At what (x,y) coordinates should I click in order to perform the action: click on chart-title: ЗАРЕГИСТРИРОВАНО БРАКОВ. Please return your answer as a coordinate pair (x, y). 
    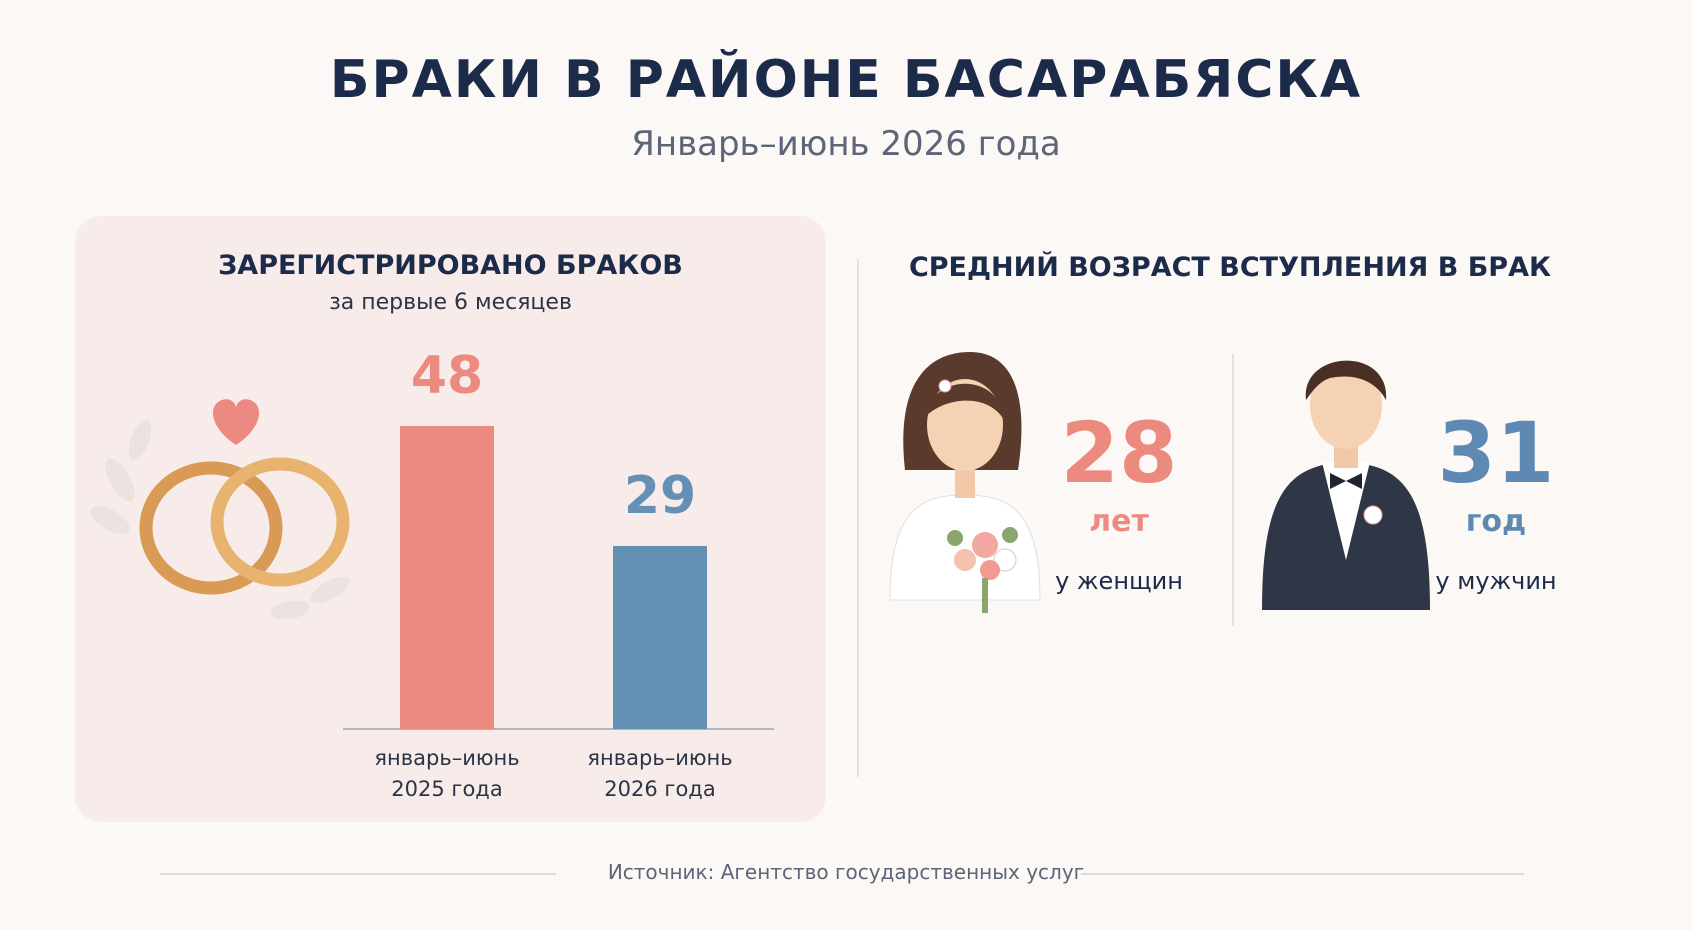
    Looking at the image, I should click on (450, 265).